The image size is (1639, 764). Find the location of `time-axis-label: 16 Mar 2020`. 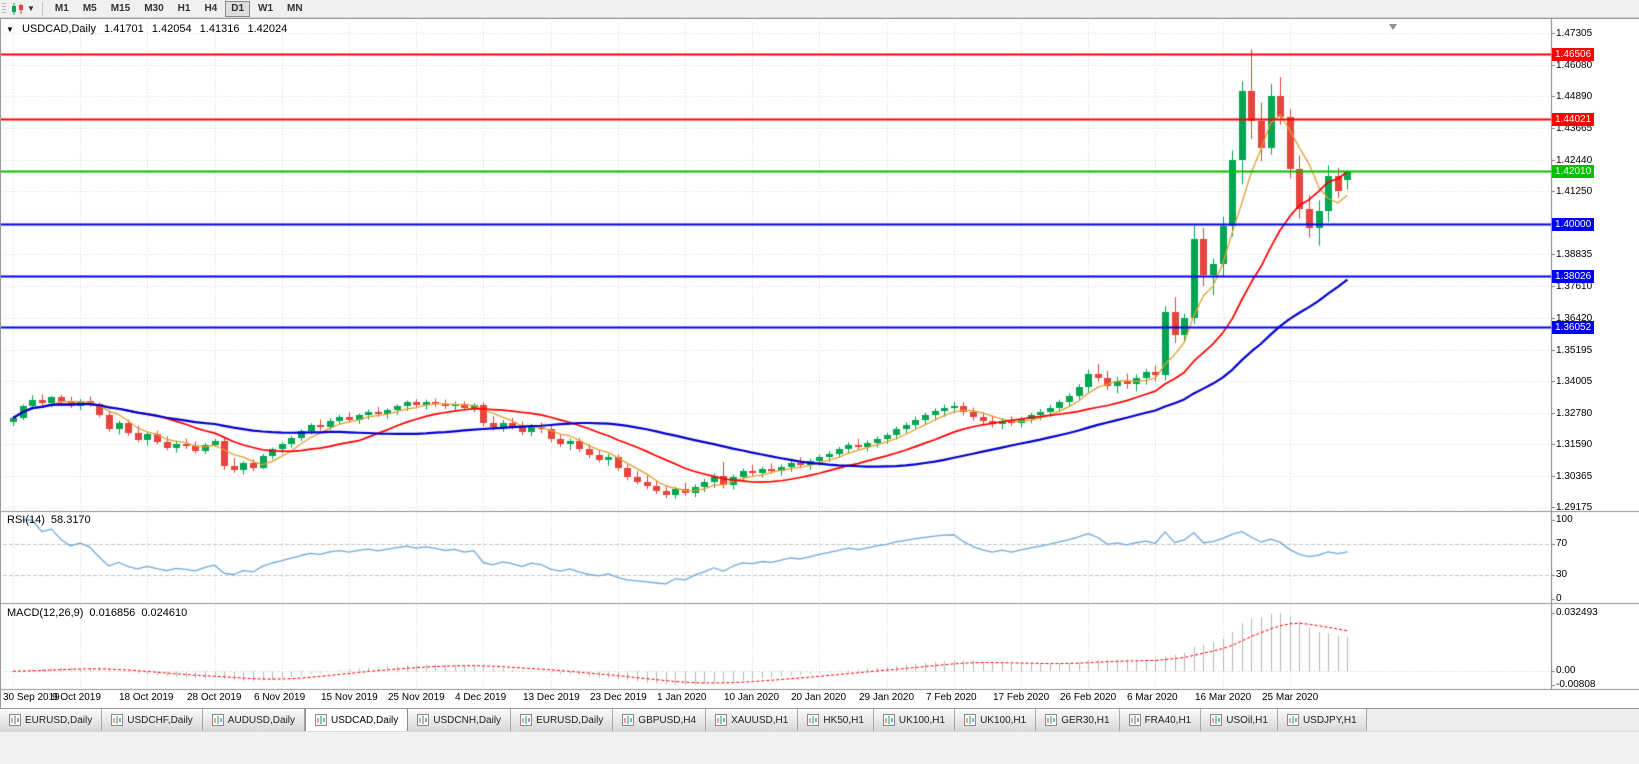

time-axis-label: 16 Mar 2020 is located at coordinates (1223, 697).